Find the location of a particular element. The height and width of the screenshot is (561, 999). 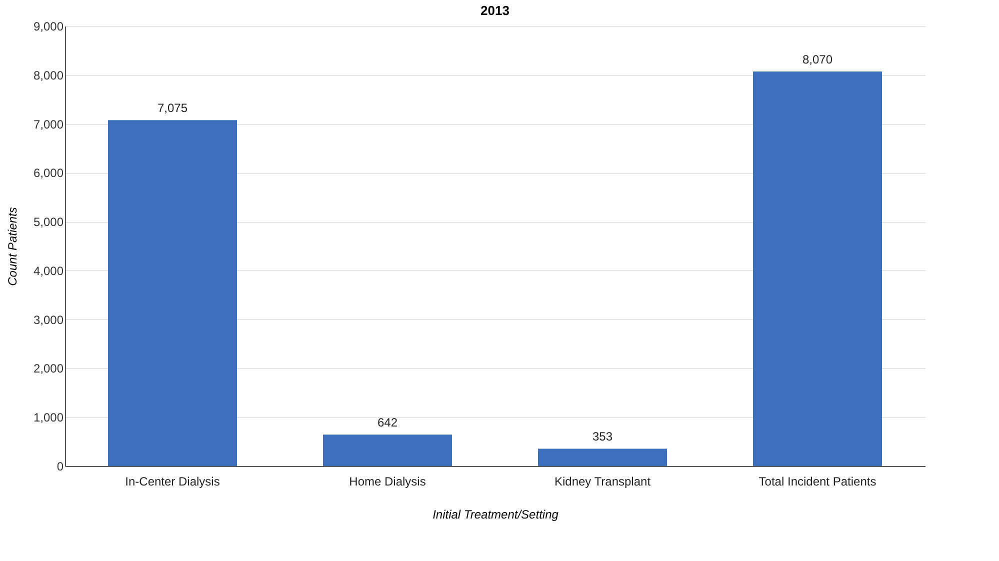

y-tick-label: 9,000 is located at coordinates (48, 27).